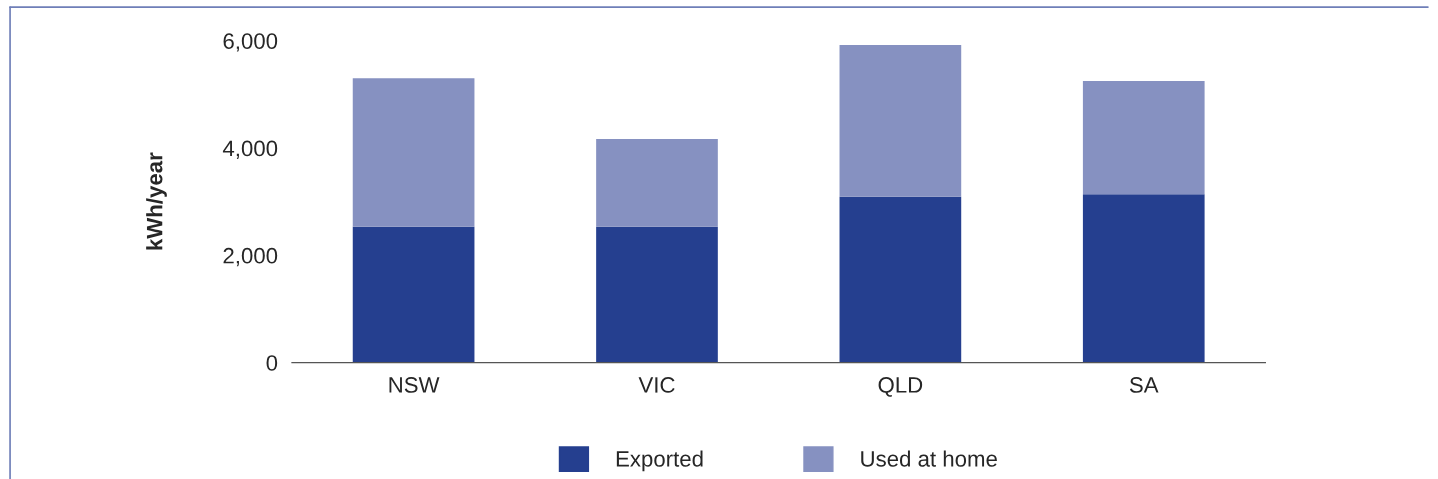  I want to click on legend-label: Exported, so click(659, 461).